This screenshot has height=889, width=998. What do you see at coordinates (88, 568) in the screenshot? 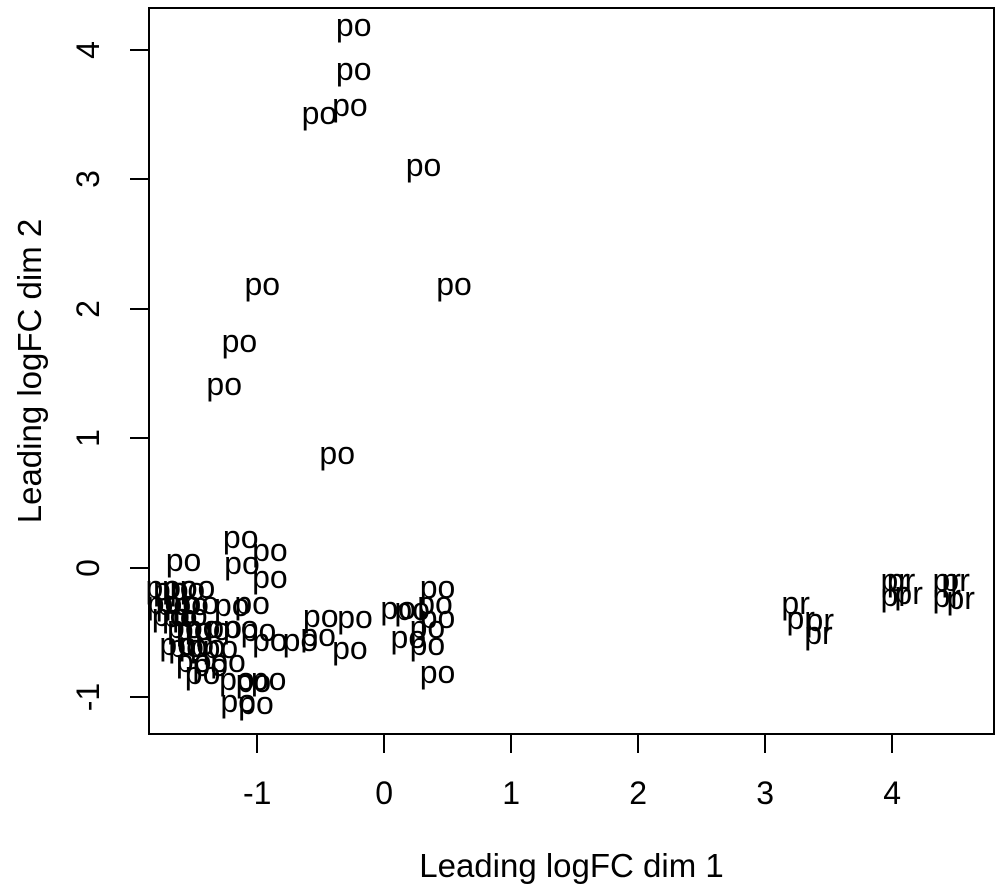
I see `y-tick-label: 0` at bounding box center [88, 568].